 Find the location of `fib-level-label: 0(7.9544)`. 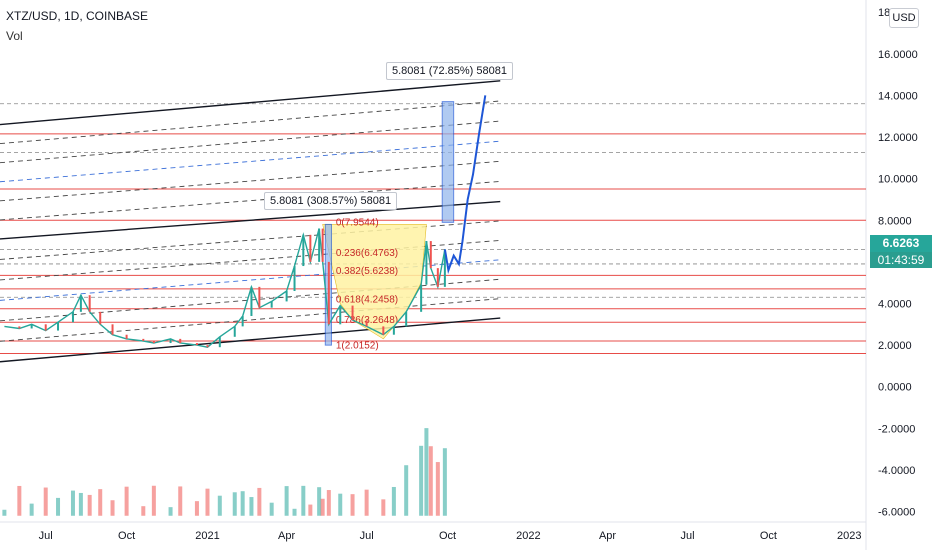

fib-level-label: 0(7.9544) is located at coordinates (357, 222).